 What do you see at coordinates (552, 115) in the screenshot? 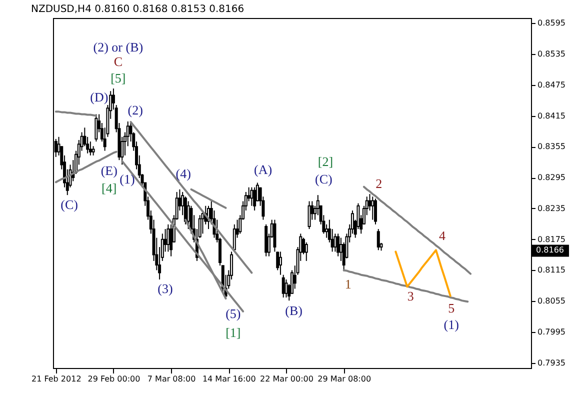
I see `y-tick-label: 0.8415` at bounding box center [552, 115].